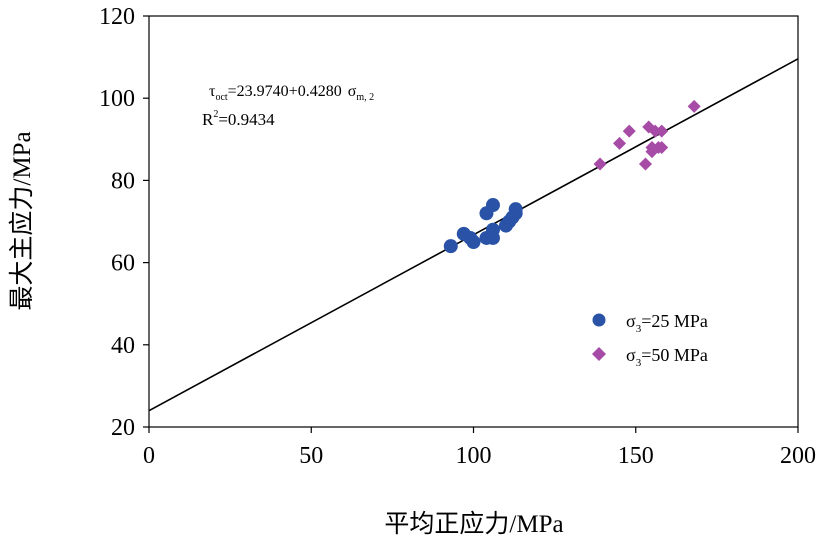 The image size is (821, 546). I want to click on x-axis-ticks: 0 50 100 150 200, so click(479, 448).